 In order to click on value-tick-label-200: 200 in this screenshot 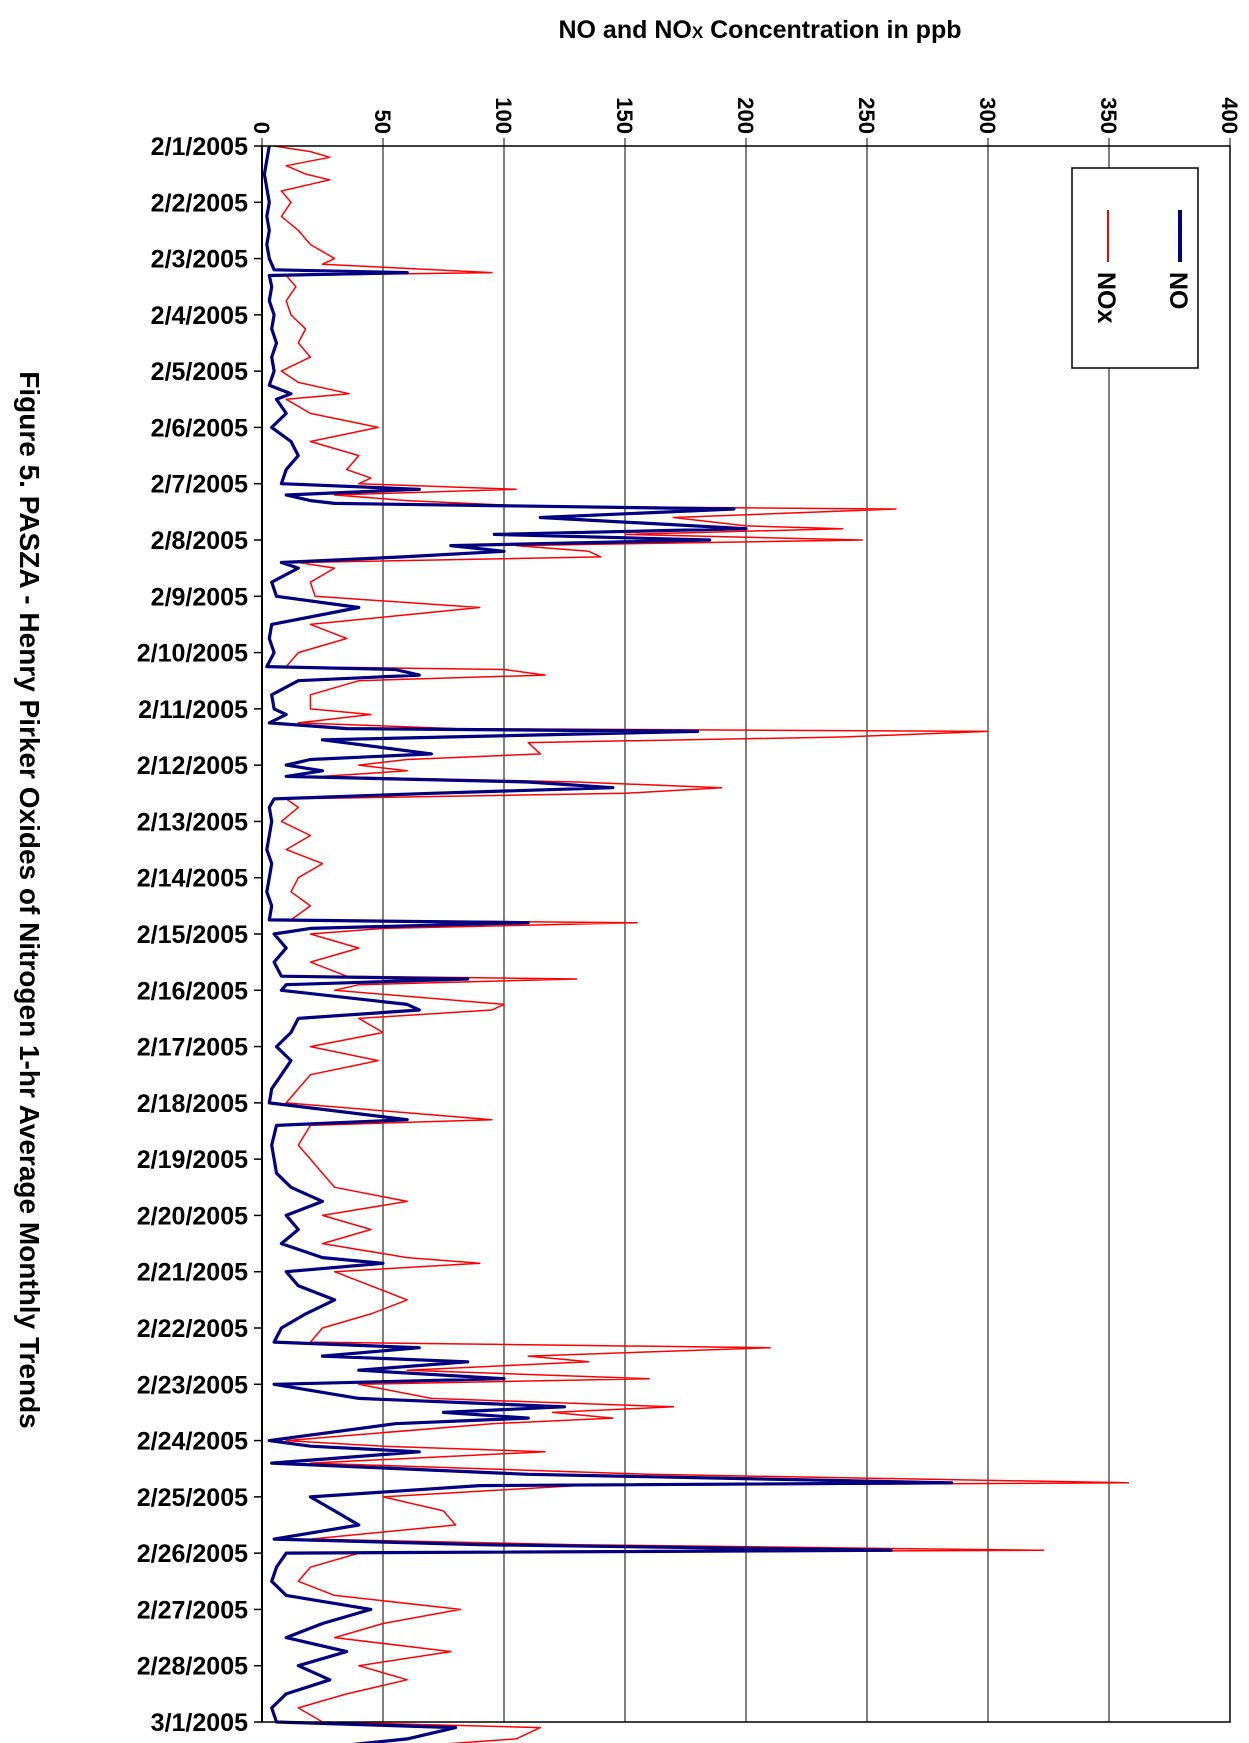, I will do `click(745, 115)`.